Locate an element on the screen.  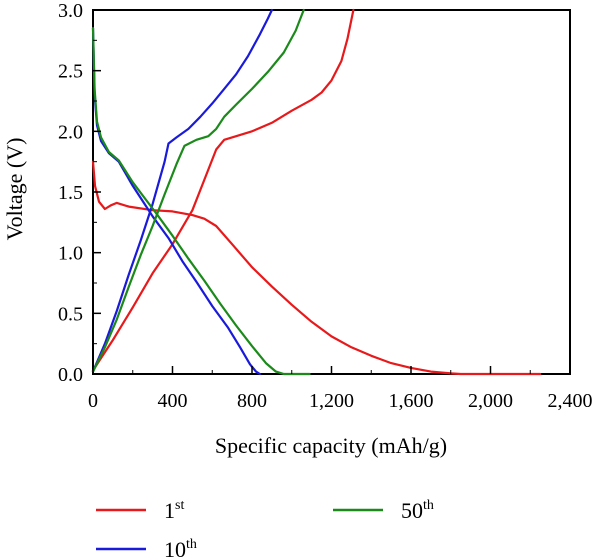
y-axis: 0.0 0.5 1.0 1.5 2.0 2.5 3.0 is located at coordinates (79, 193).